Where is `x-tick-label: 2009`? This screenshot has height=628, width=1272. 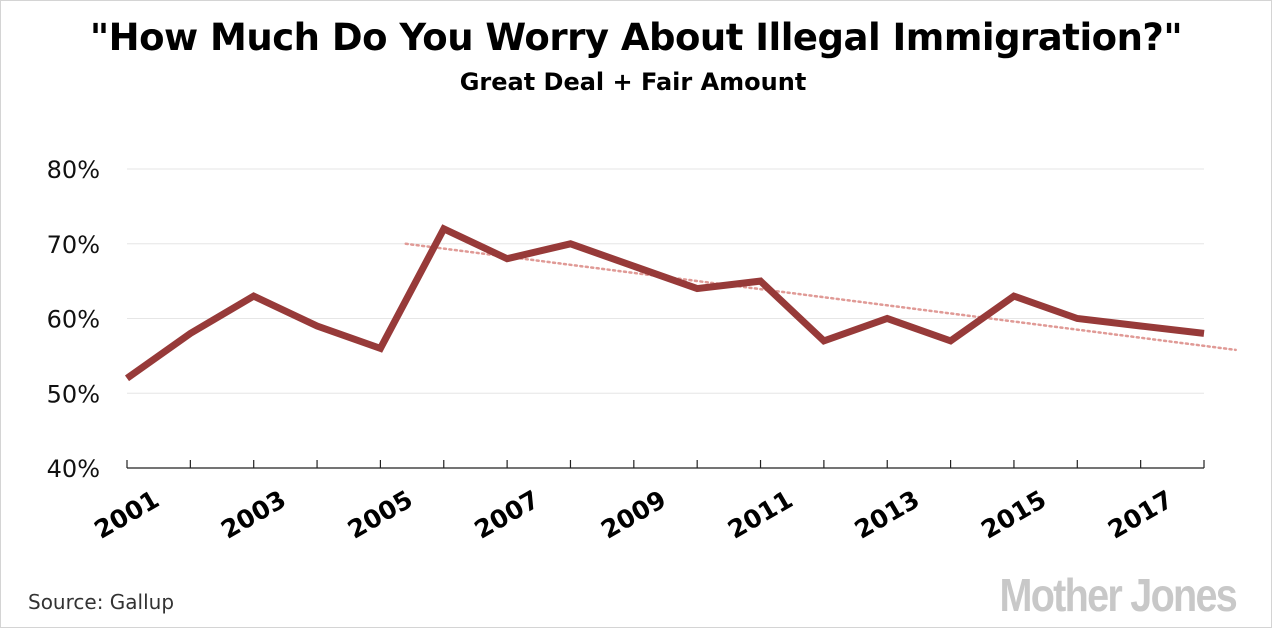
x-tick-label: 2009 is located at coordinates (633, 515).